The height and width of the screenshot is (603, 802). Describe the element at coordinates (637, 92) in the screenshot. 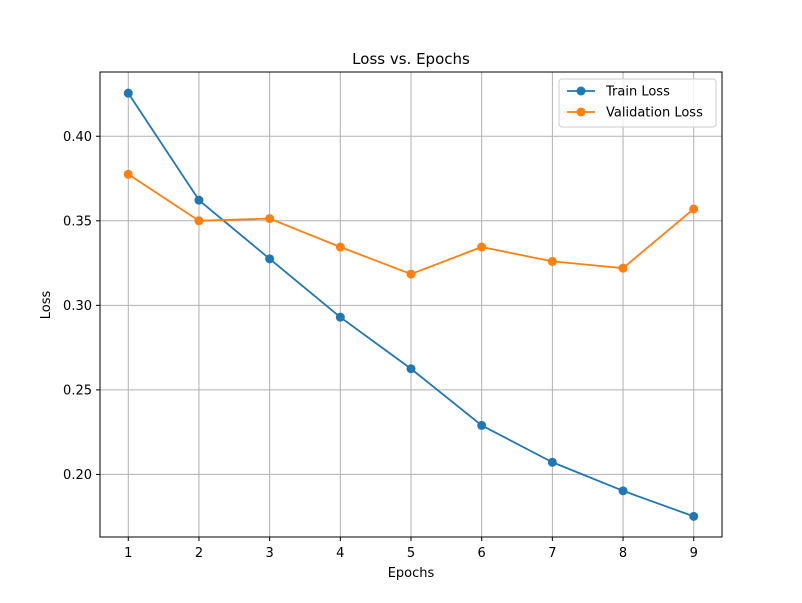

I see `legend-label: Train Loss` at that location.